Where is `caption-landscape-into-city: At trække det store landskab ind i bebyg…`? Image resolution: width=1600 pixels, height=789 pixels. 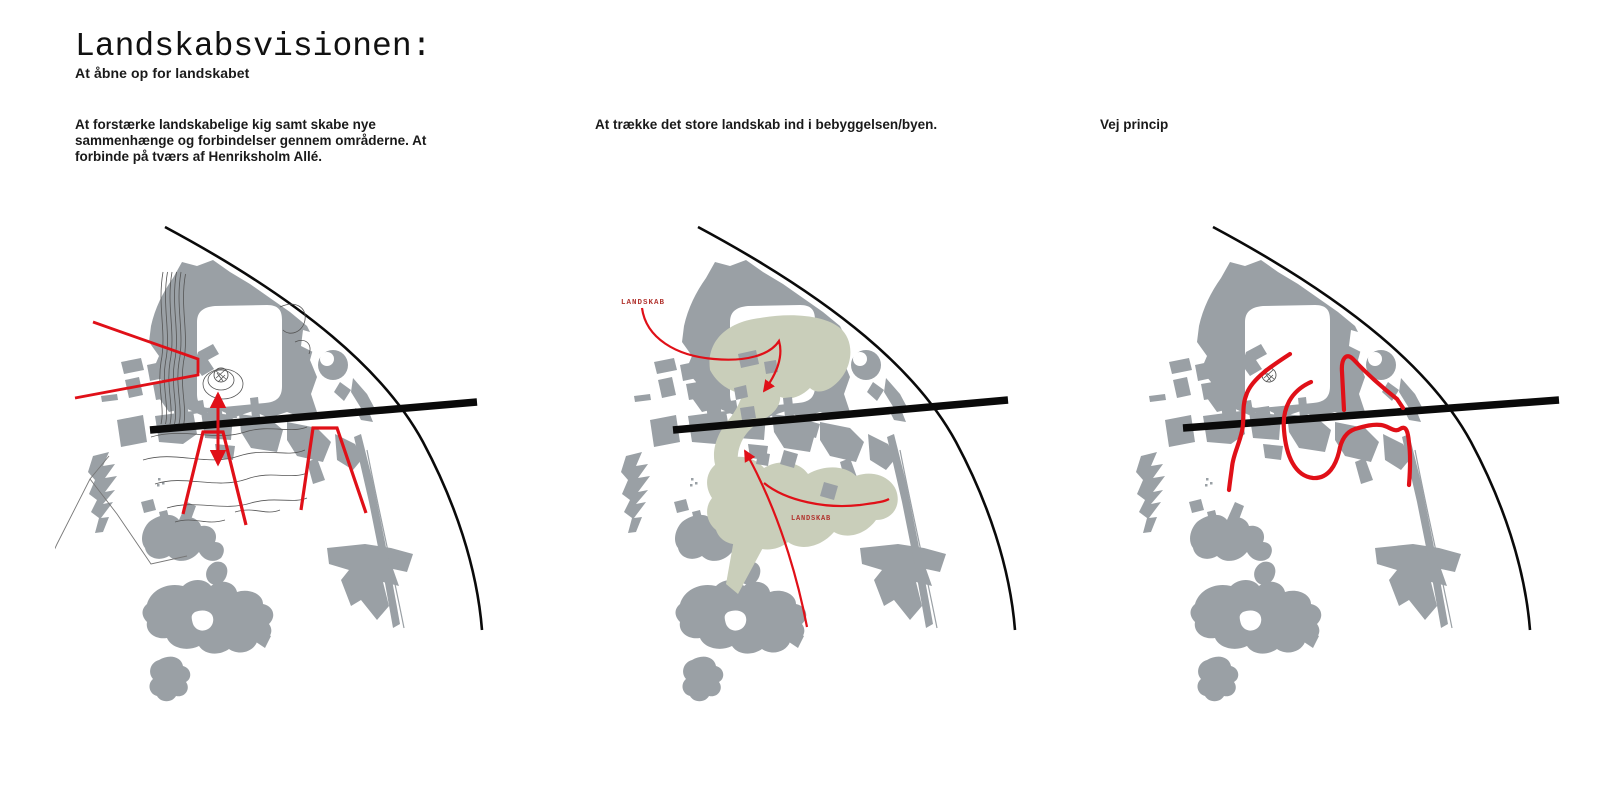
caption-landscape-into-city: At trække det store landskab ind i bebyg… is located at coordinates (766, 124).